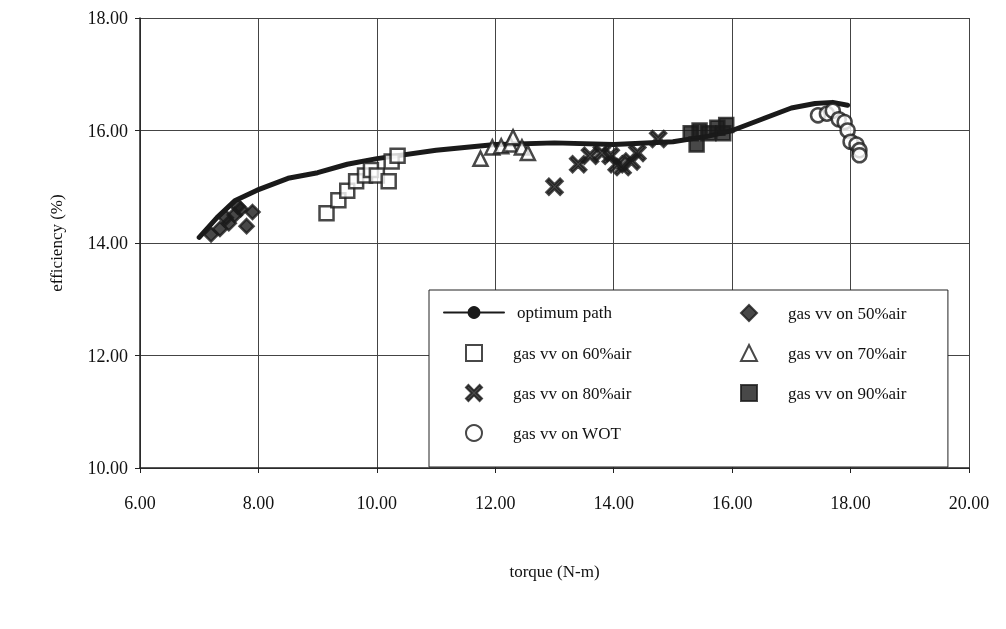 Image resolution: width=1006 pixels, height=629 pixels. I want to click on y-tick-label: 10.00, so click(107, 468).